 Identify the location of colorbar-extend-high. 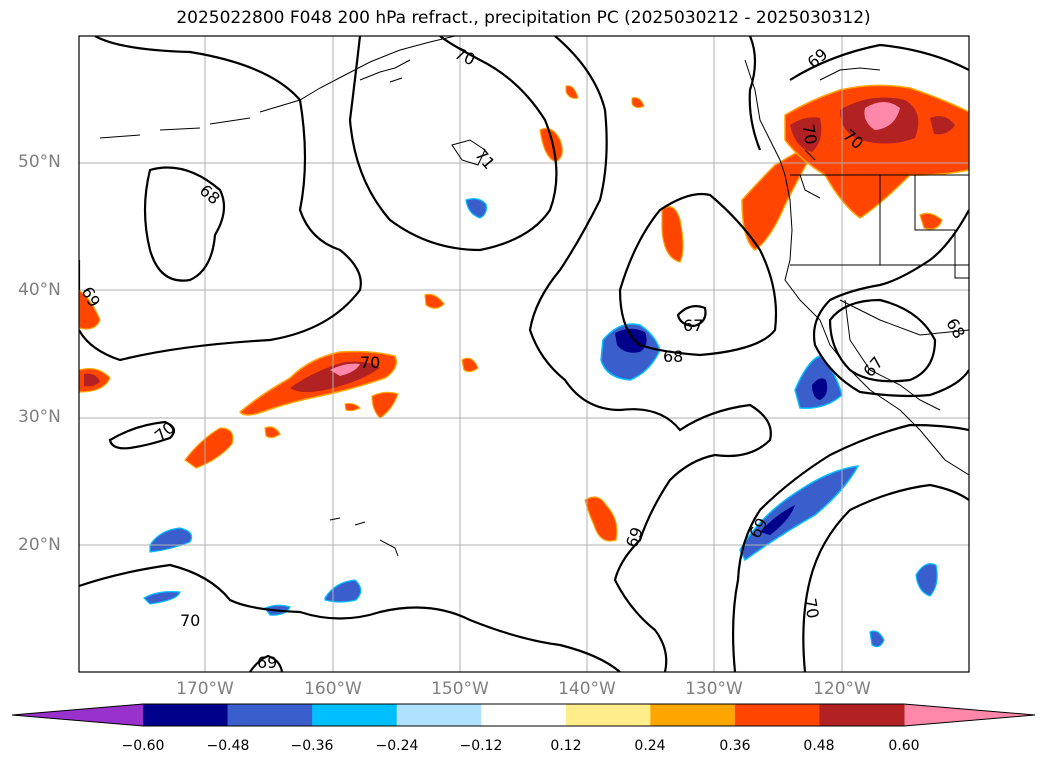
(969, 715).